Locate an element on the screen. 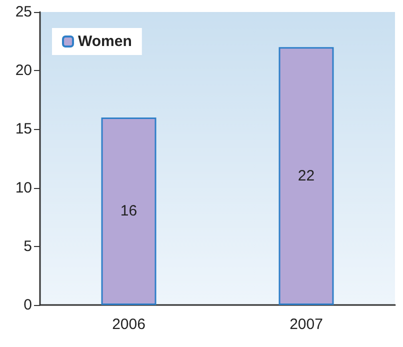 Image resolution: width=403 pixels, height=347 pixels. y-tick-label: 10 is located at coordinates (23, 187).